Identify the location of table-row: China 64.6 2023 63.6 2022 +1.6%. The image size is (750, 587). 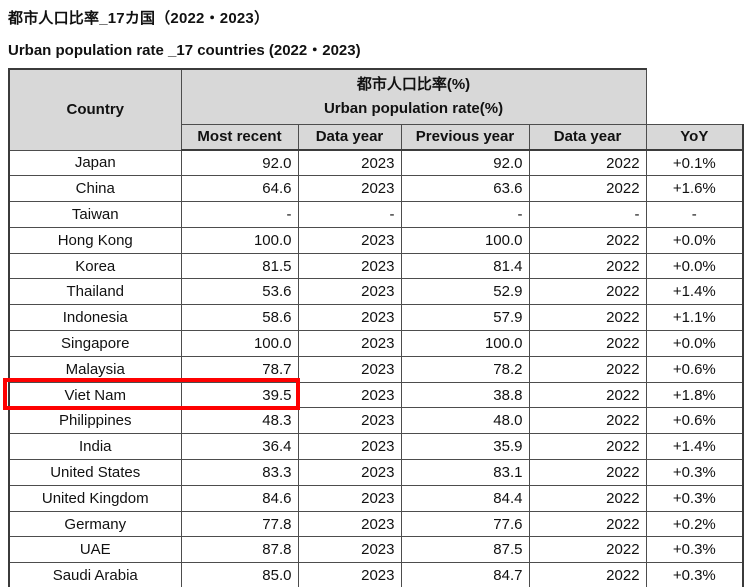
(376, 189).